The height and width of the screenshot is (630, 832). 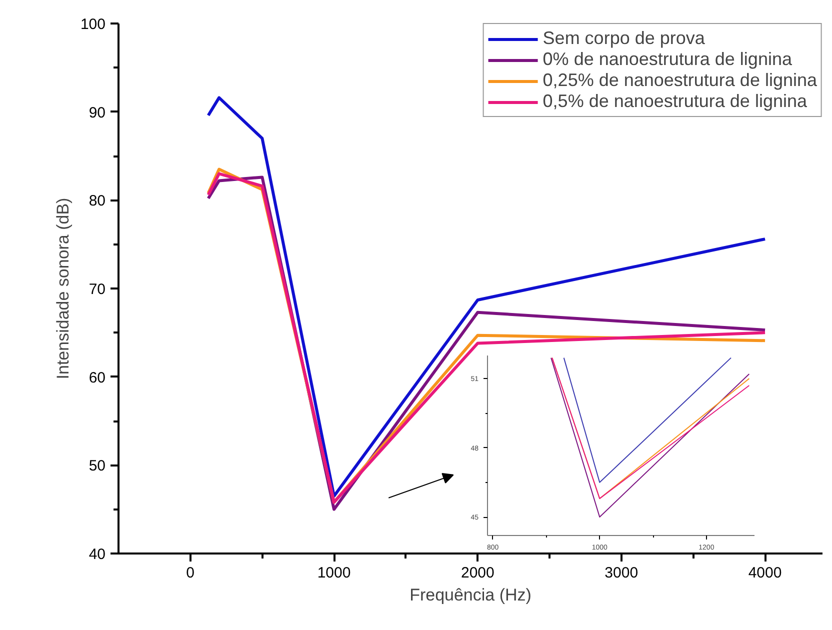 I want to click on legend-label: Sem corpo de prova, so click(x=623, y=38).